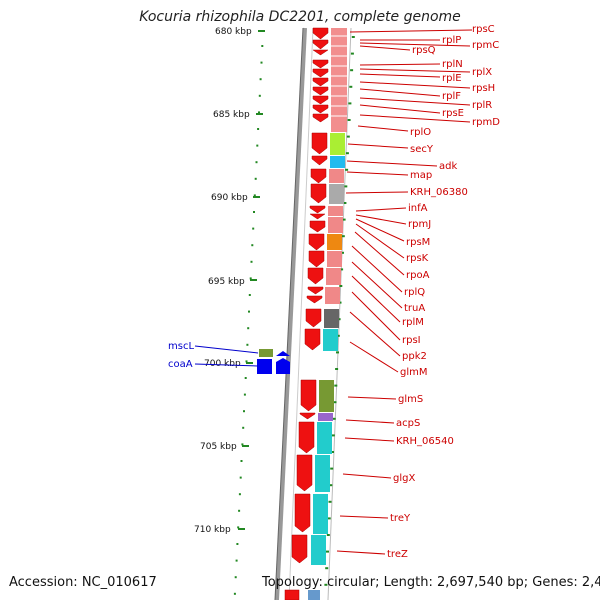  I want to click on gene-label: rplQ, so click(414, 292).